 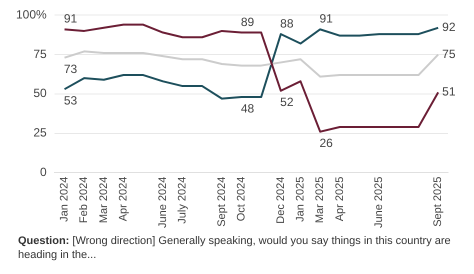 What do you see at coordinates (71, 101) in the screenshot?
I see `data-label: 53` at bounding box center [71, 101].